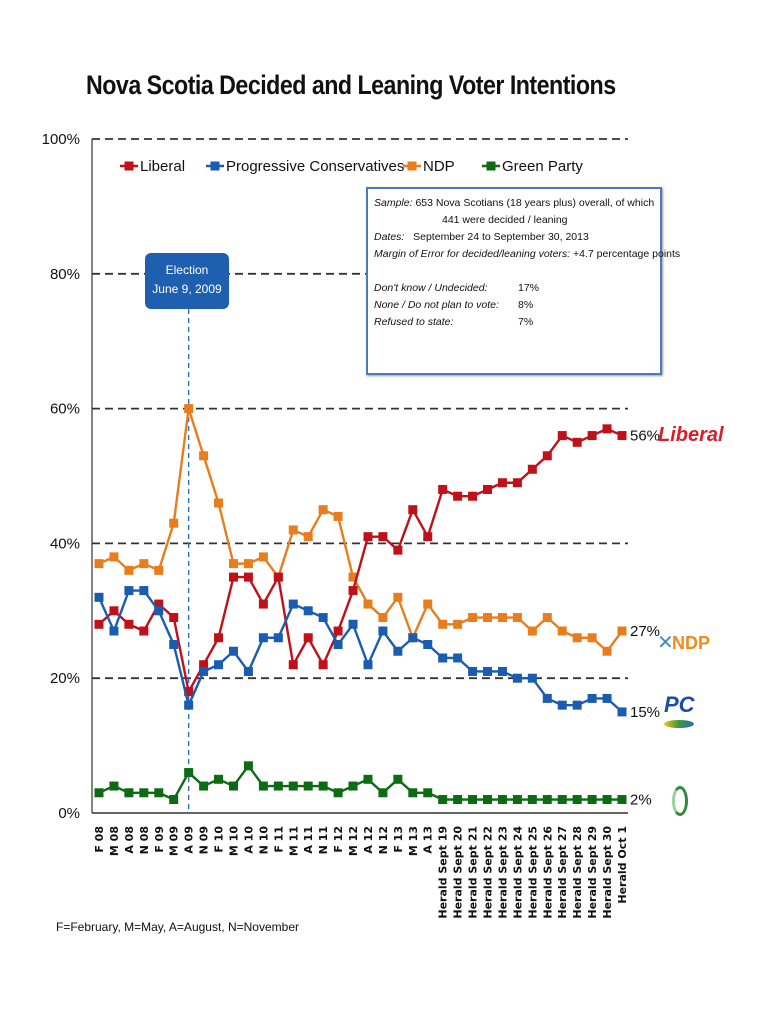  I want to click on x-tick-label: F 13, so click(398, 839).